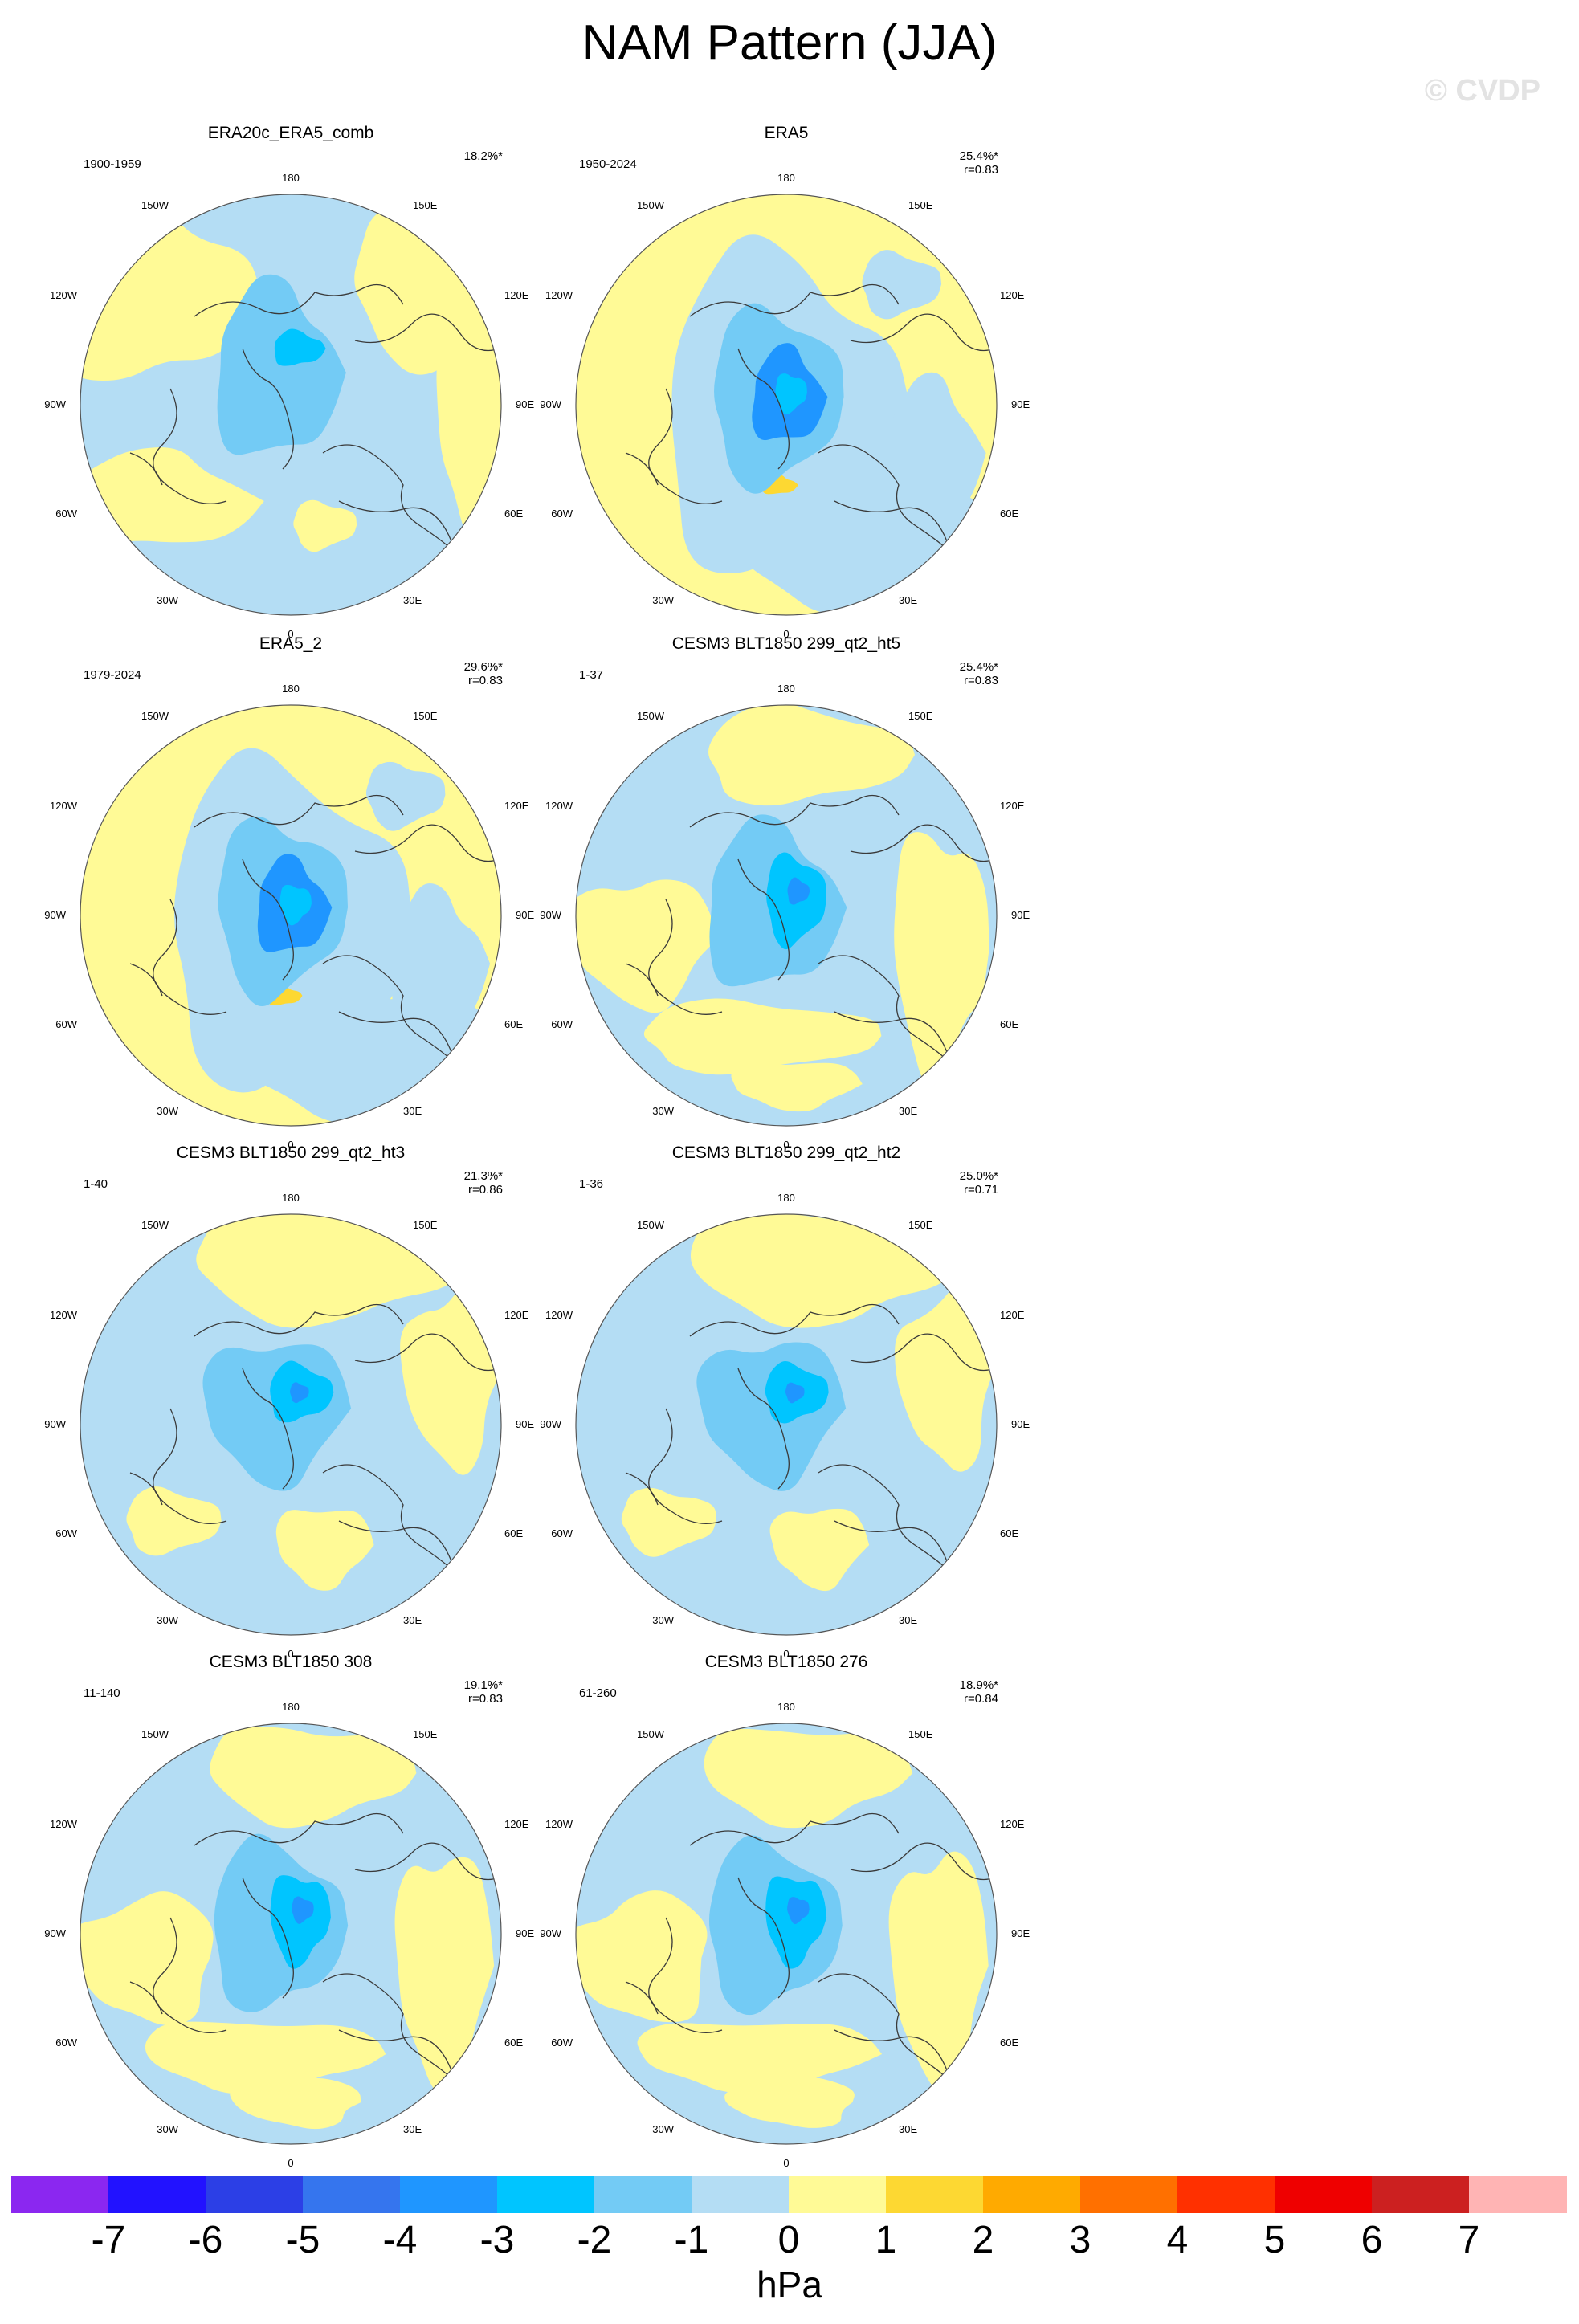 The height and width of the screenshot is (2324, 1579). What do you see at coordinates (483, 1685) in the screenshot?
I see `variance-percent: 19.1%*` at bounding box center [483, 1685].